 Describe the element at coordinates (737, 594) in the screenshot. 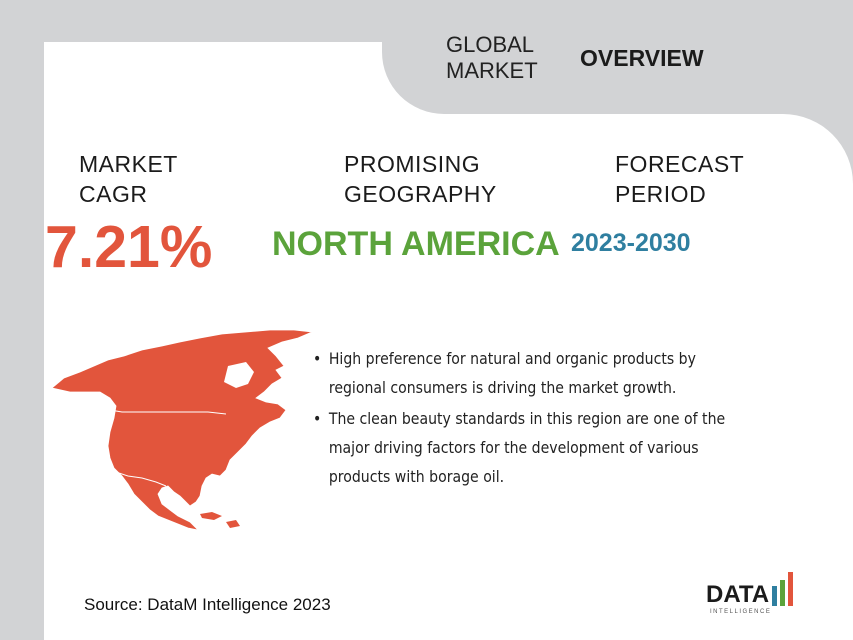

I see `svg-text: DATA` at that location.